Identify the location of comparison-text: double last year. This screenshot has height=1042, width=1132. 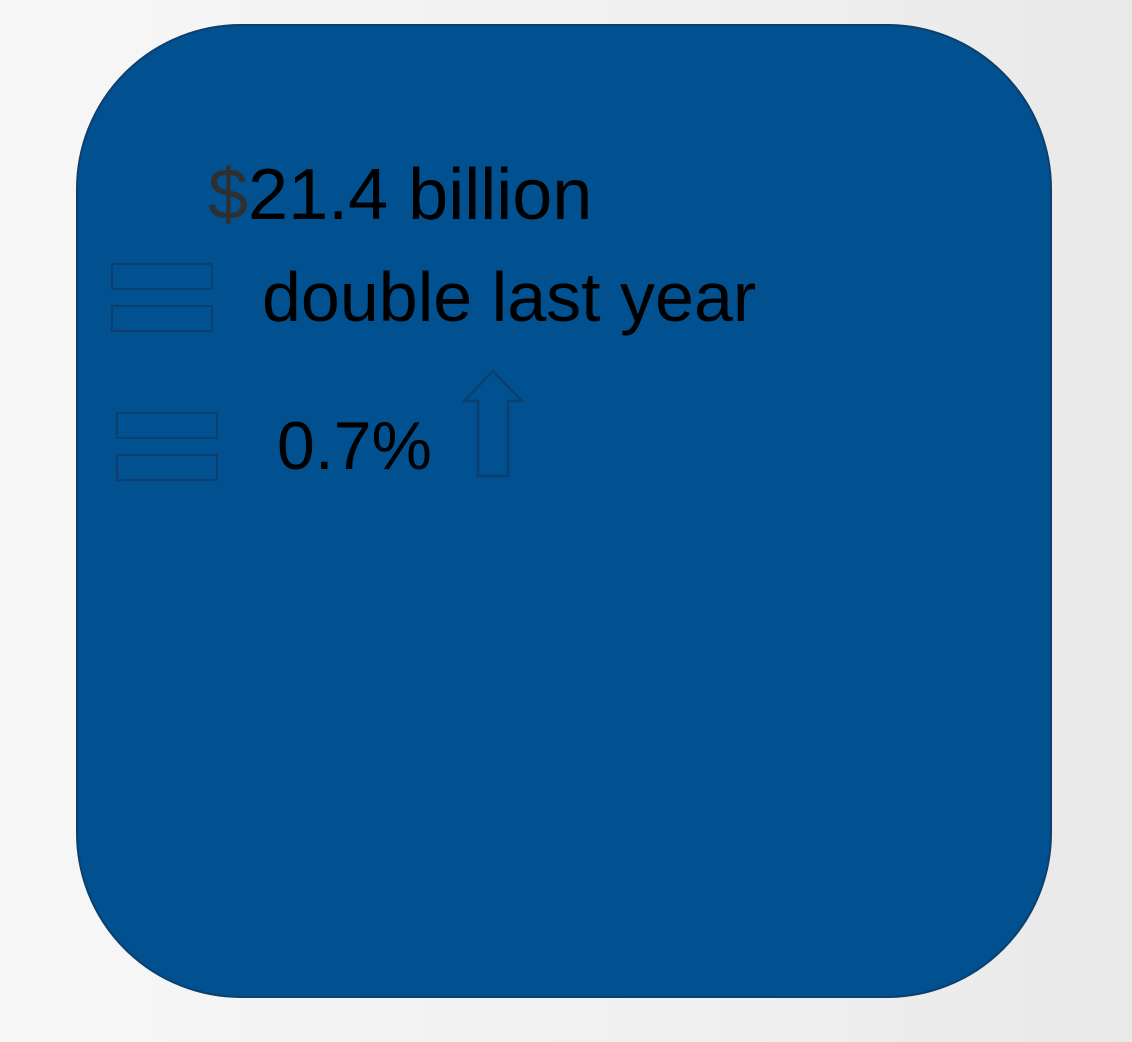
(509, 297).